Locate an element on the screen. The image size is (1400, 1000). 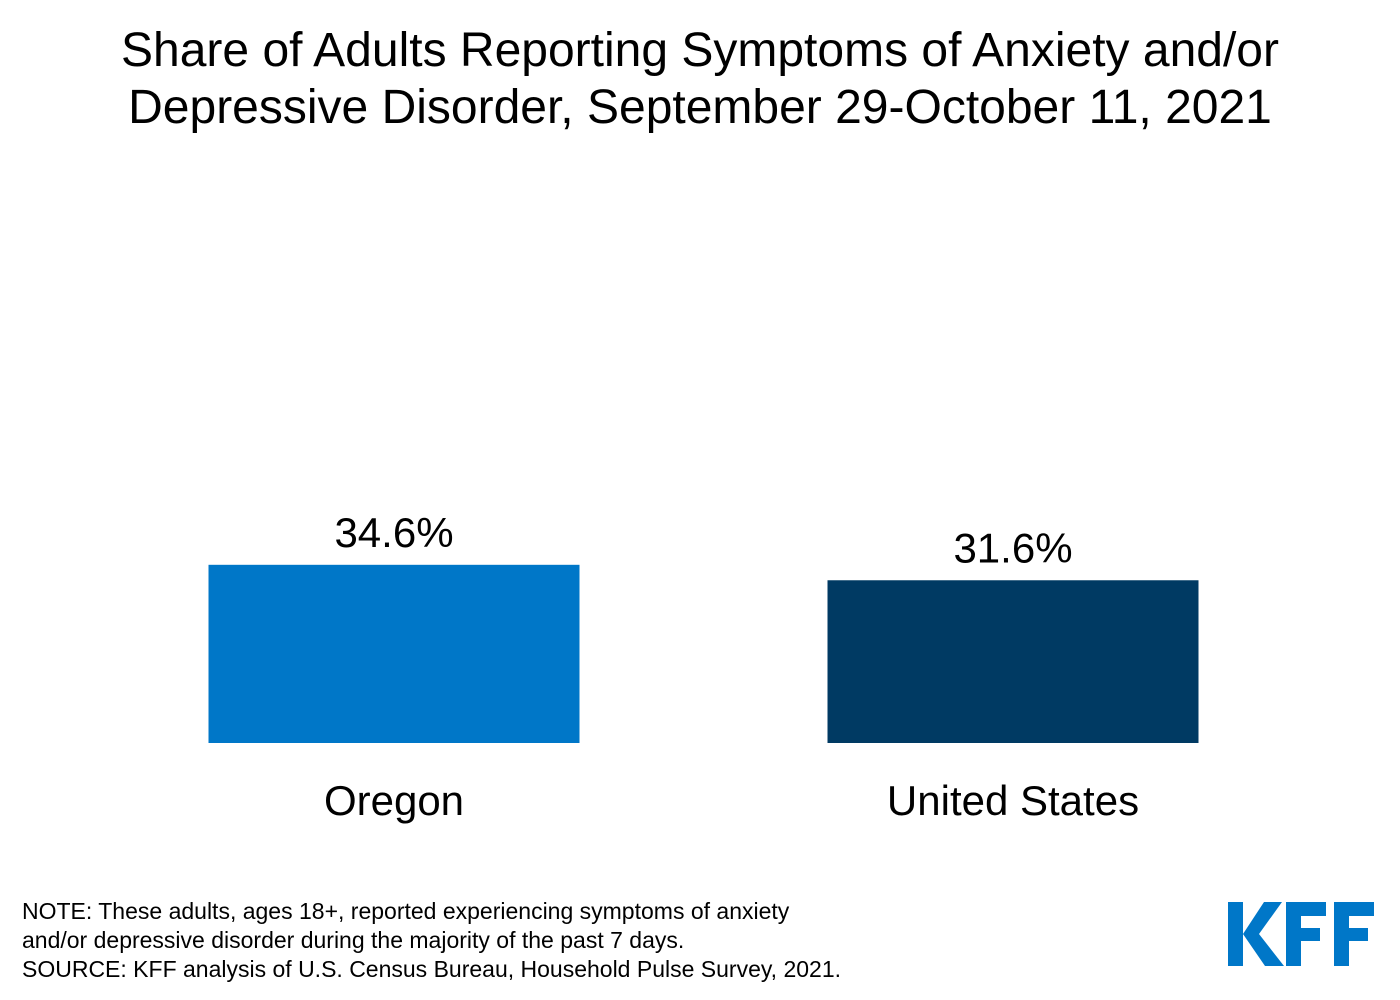
category-label-united-states: United States is located at coordinates (1013, 800).